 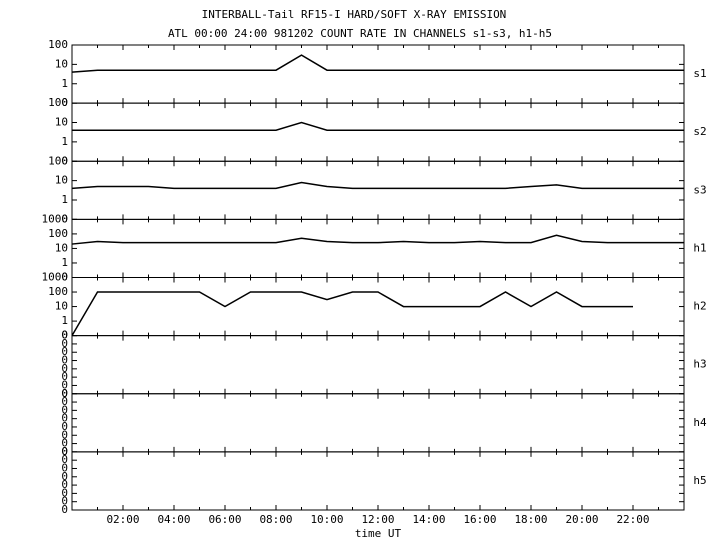 What do you see at coordinates (699, 306) in the screenshot?
I see `panel-label: h2` at bounding box center [699, 306].